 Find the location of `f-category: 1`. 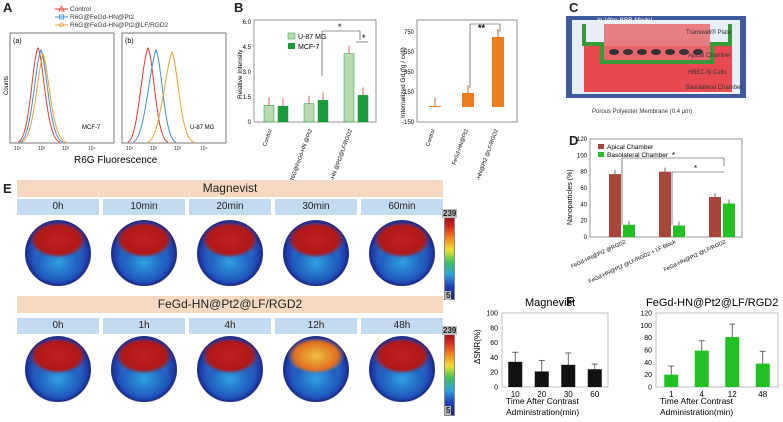

f-category: 1 is located at coordinates (671, 394).